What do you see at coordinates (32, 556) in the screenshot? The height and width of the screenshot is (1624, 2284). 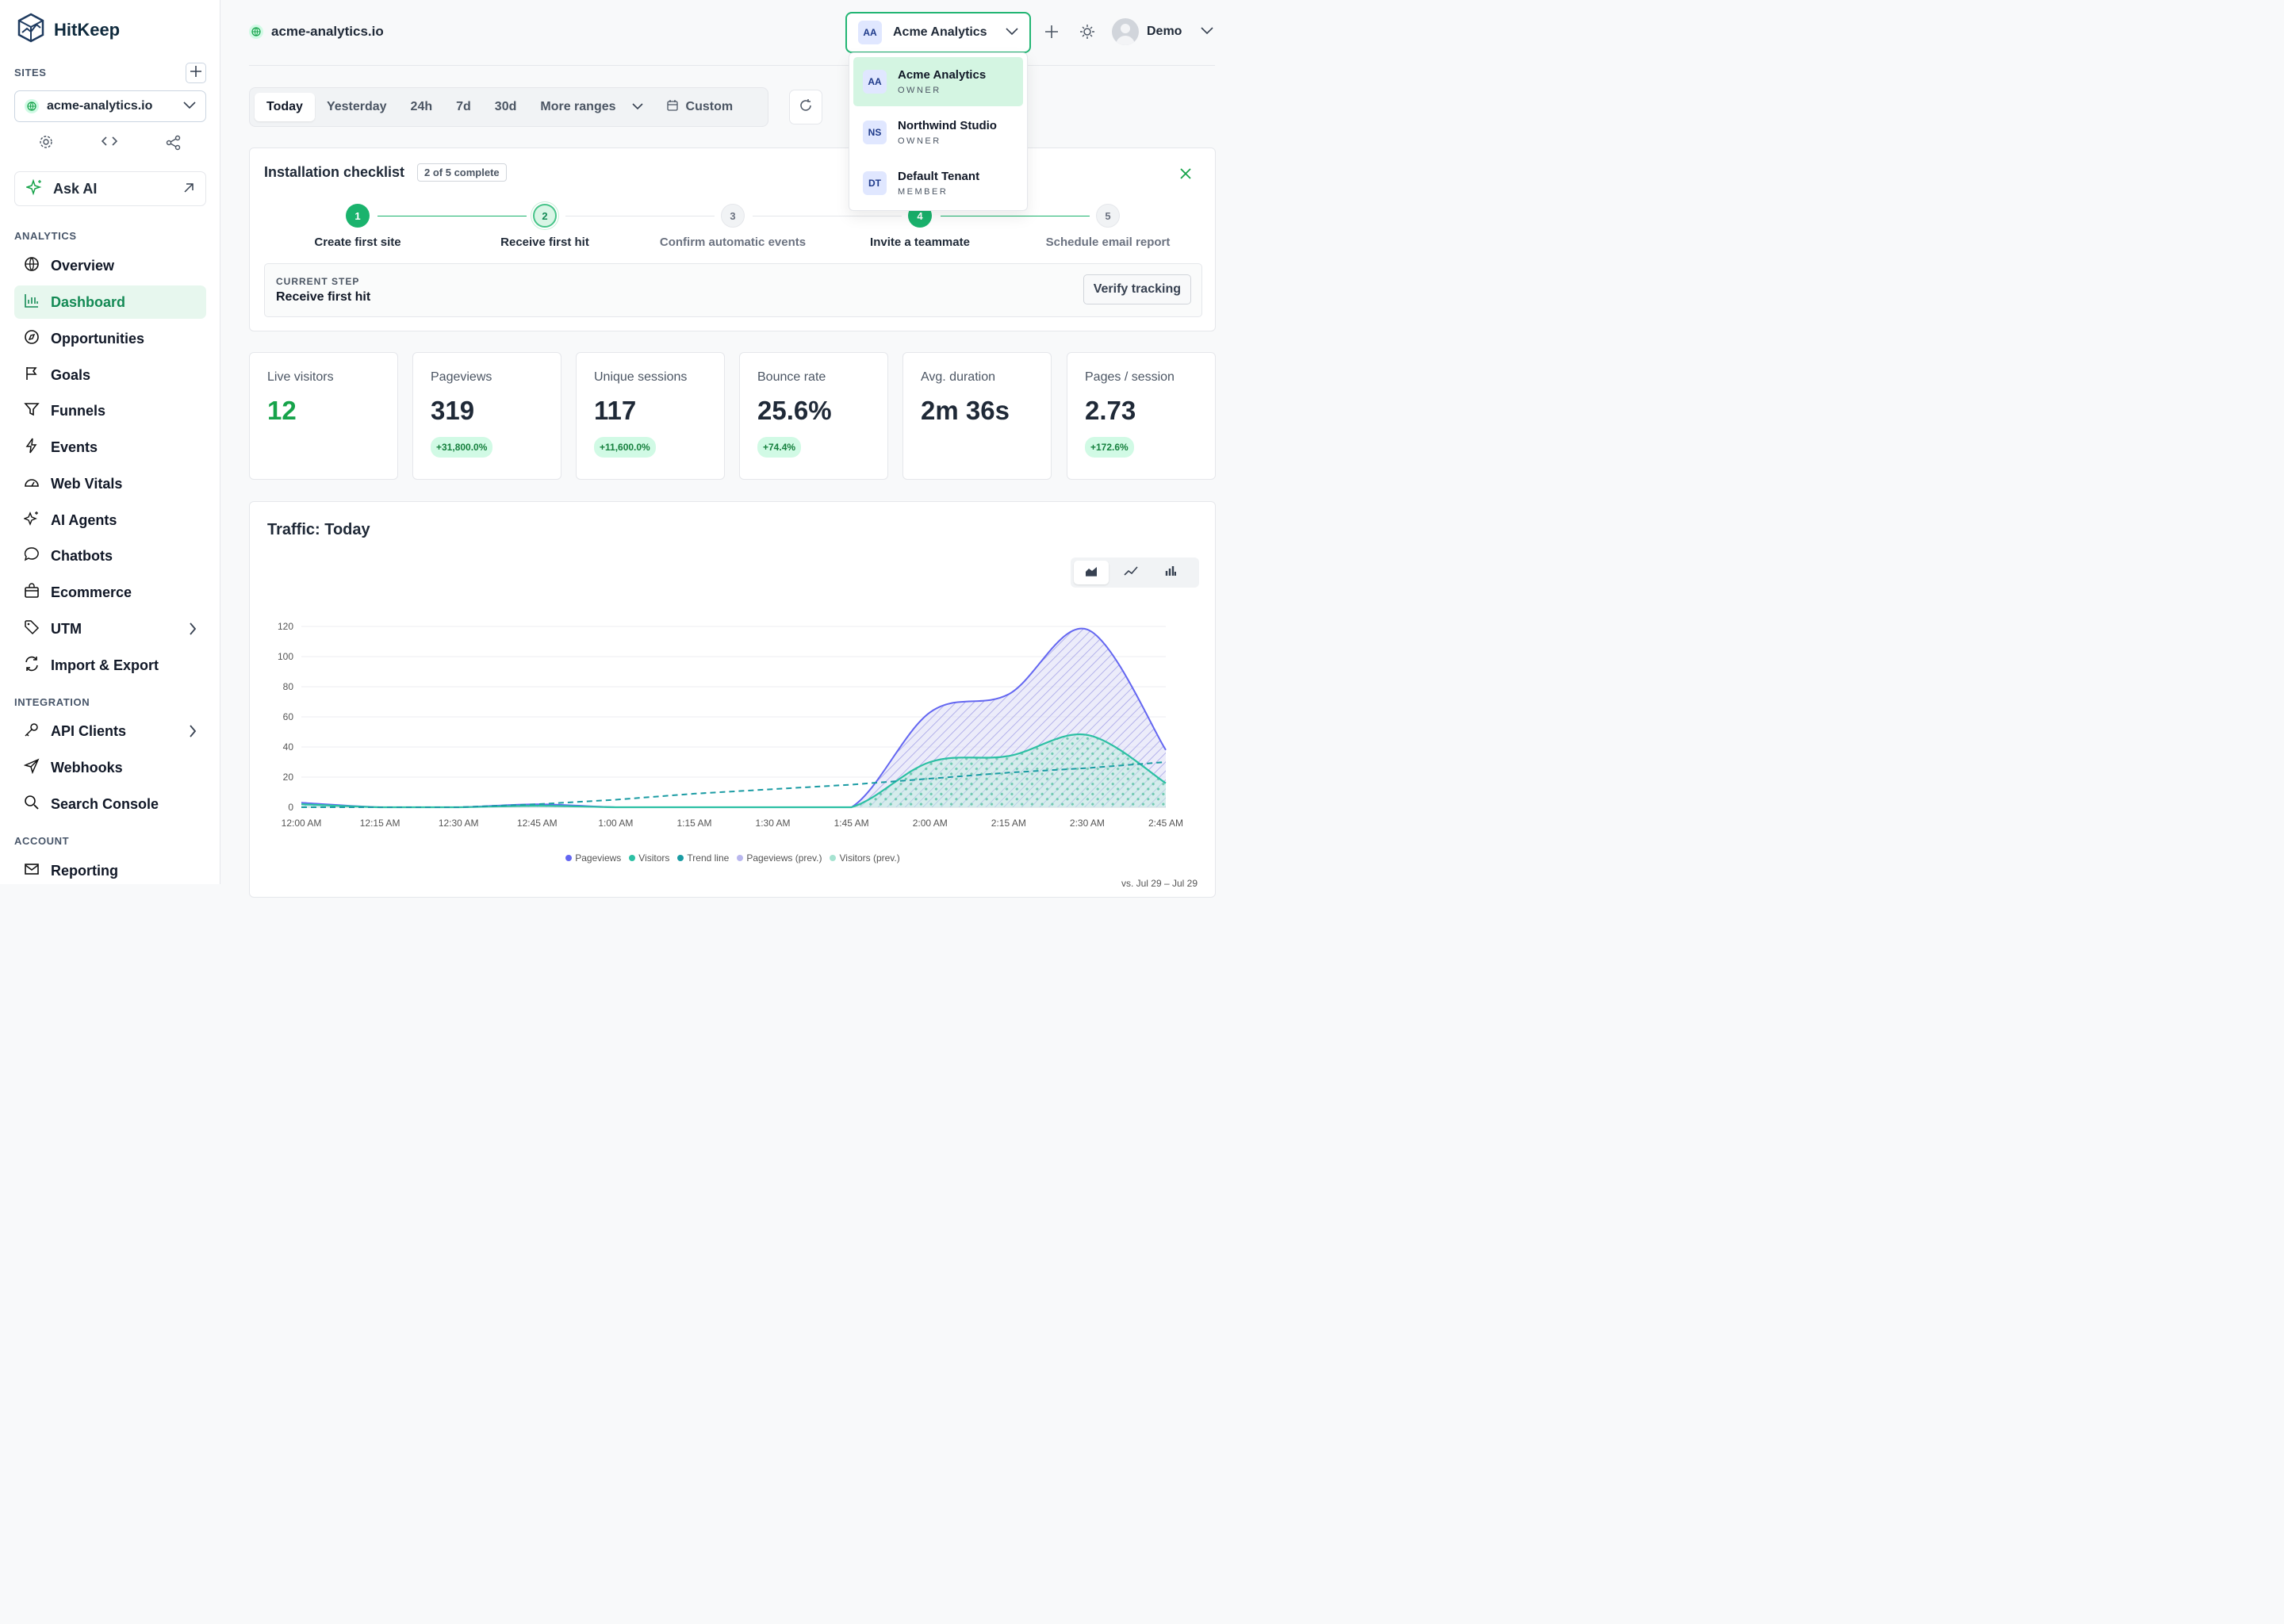 I see `chat-icon` at bounding box center [32, 556].